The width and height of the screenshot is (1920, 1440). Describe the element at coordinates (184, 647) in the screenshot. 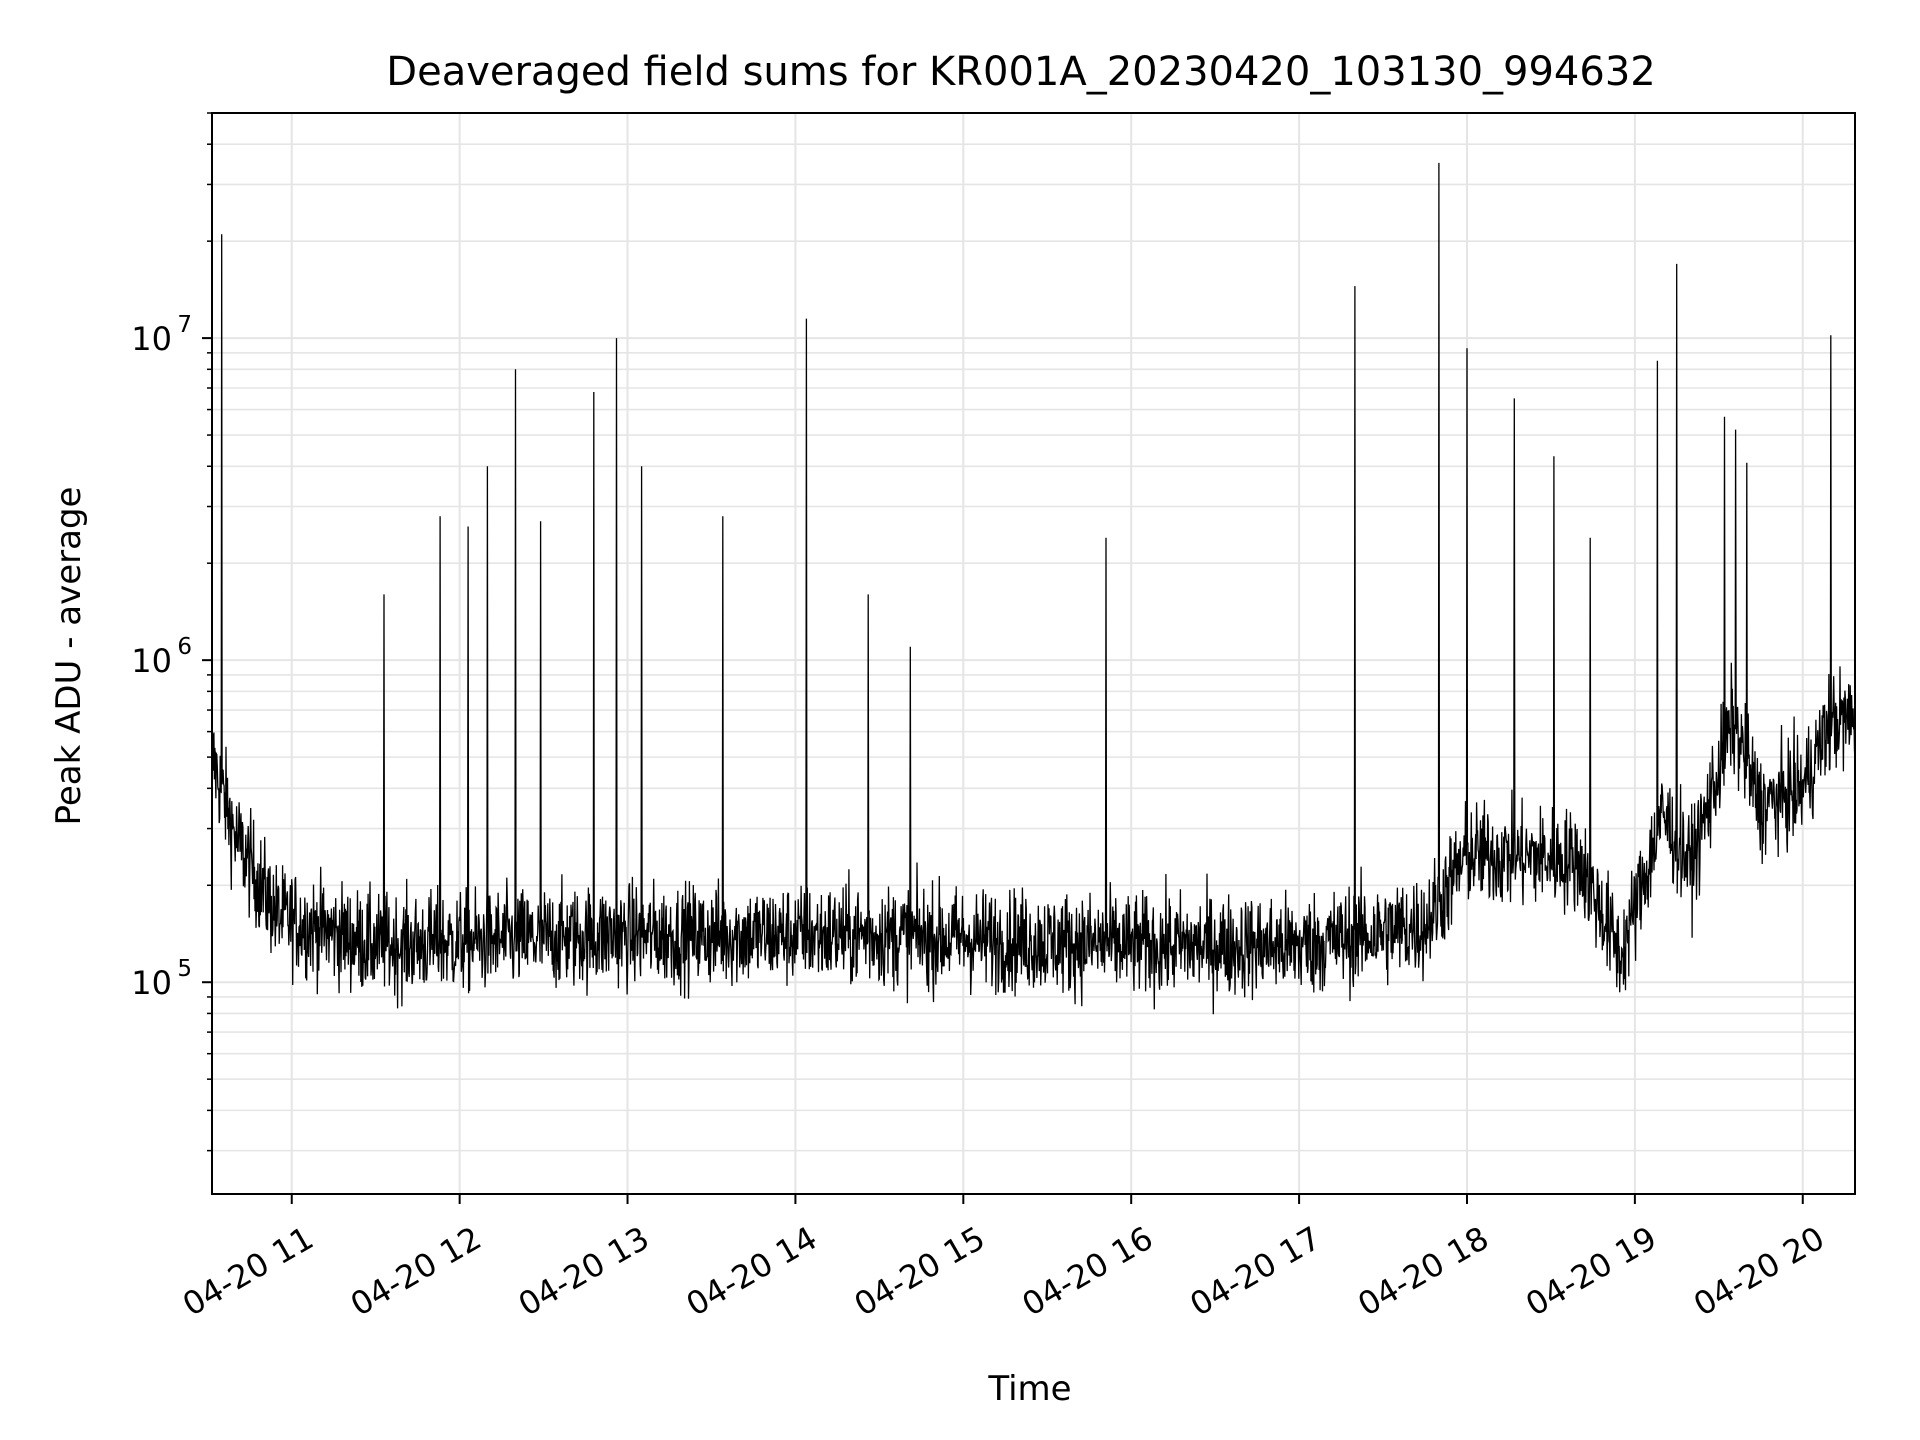

I see `y-tick-exponent: 6` at that location.